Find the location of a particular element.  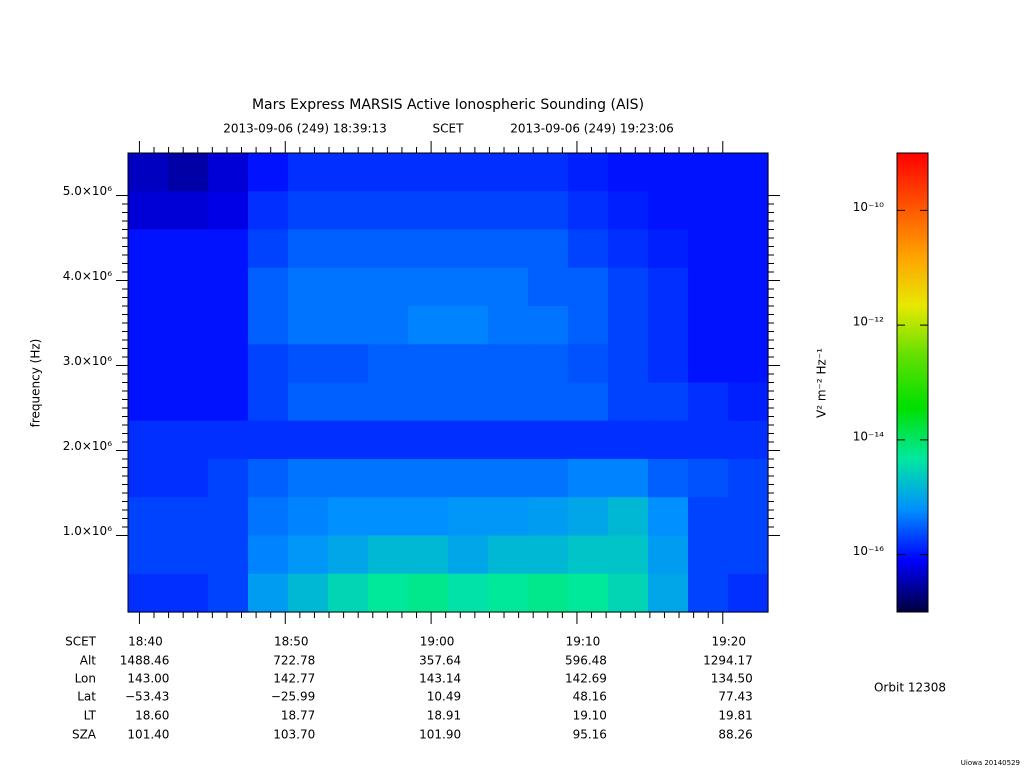

scet-label: SCET is located at coordinates (449, 129).